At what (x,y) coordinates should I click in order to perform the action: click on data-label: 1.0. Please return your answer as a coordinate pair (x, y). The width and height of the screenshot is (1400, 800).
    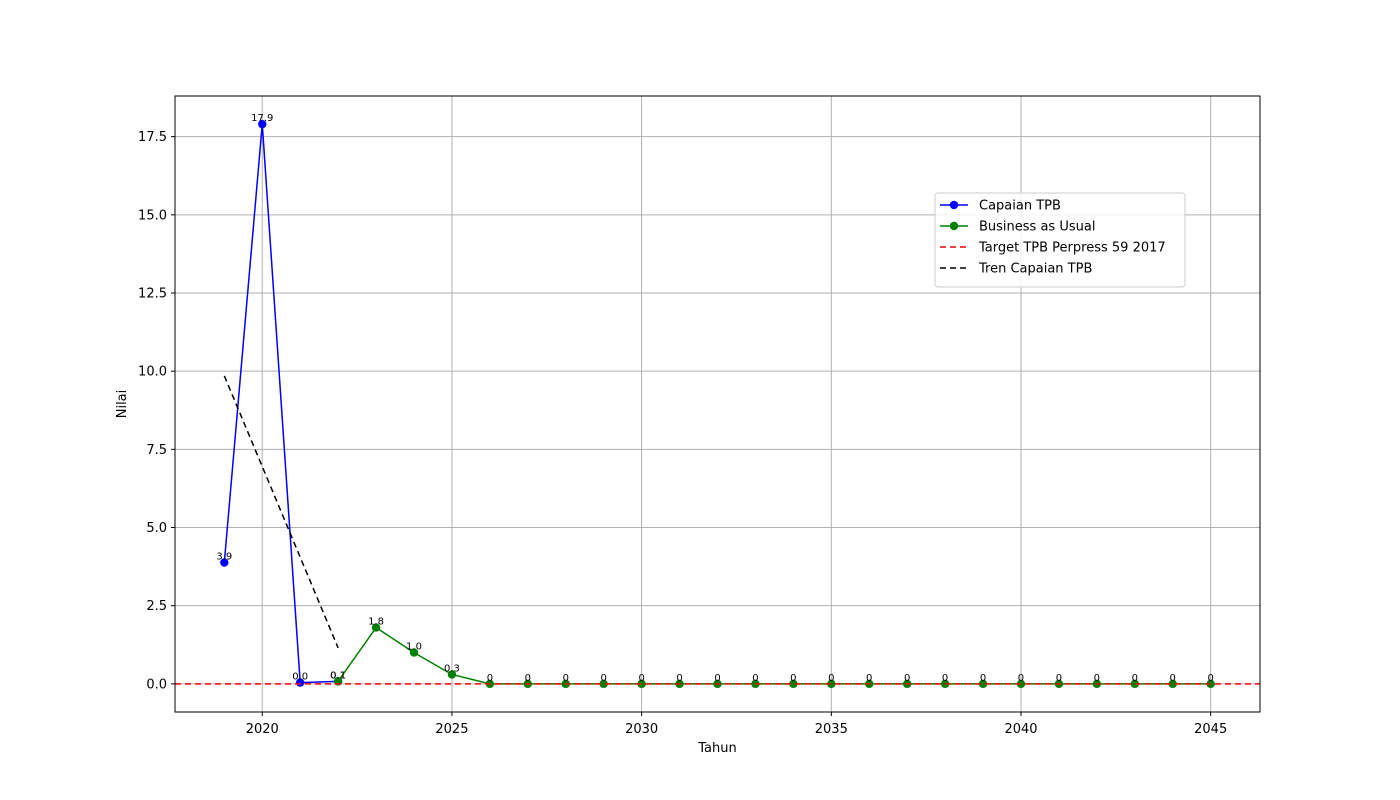
    Looking at the image, I should click on (414, 647).